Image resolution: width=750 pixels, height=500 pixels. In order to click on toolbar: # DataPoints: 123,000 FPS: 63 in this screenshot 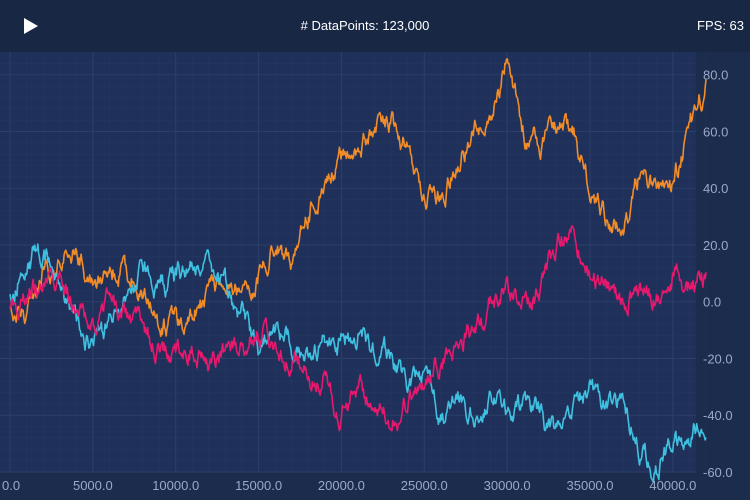, I will do `click(375, 26)`.